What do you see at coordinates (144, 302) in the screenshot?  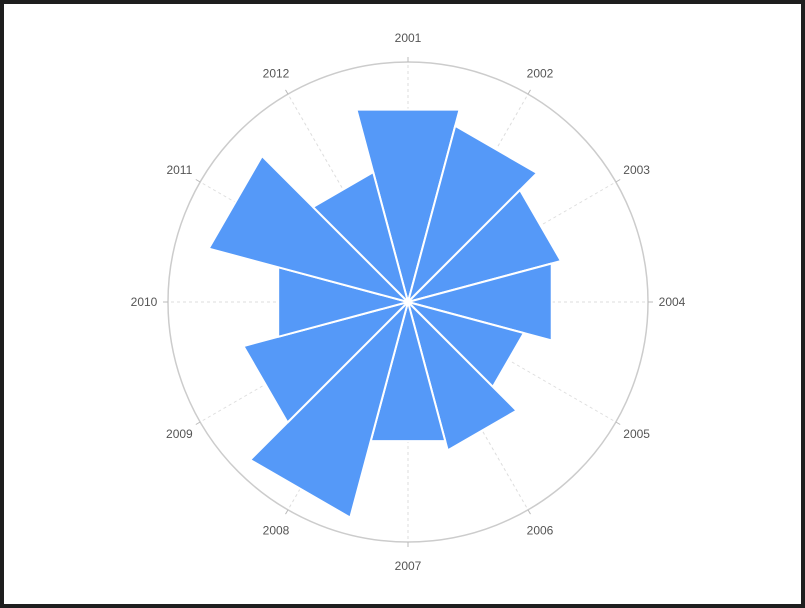 I see `category-label: 2010` at bounding box center [144, 302].